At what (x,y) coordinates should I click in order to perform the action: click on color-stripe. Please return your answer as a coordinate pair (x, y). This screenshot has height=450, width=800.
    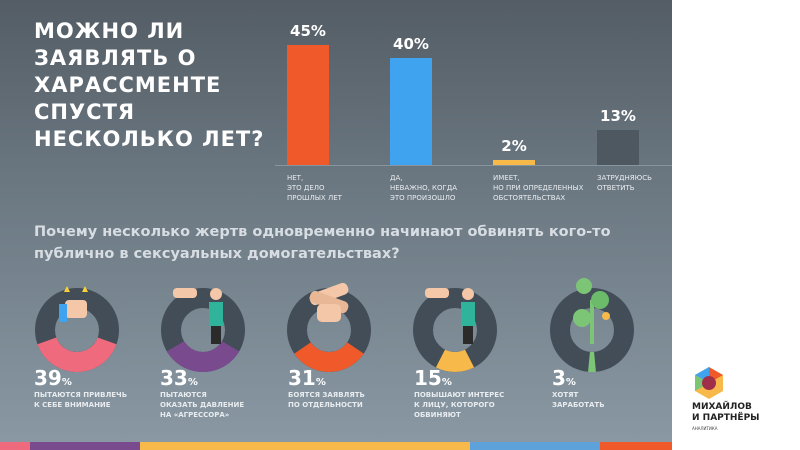
    Looking at the image, I should click on (336, 446).